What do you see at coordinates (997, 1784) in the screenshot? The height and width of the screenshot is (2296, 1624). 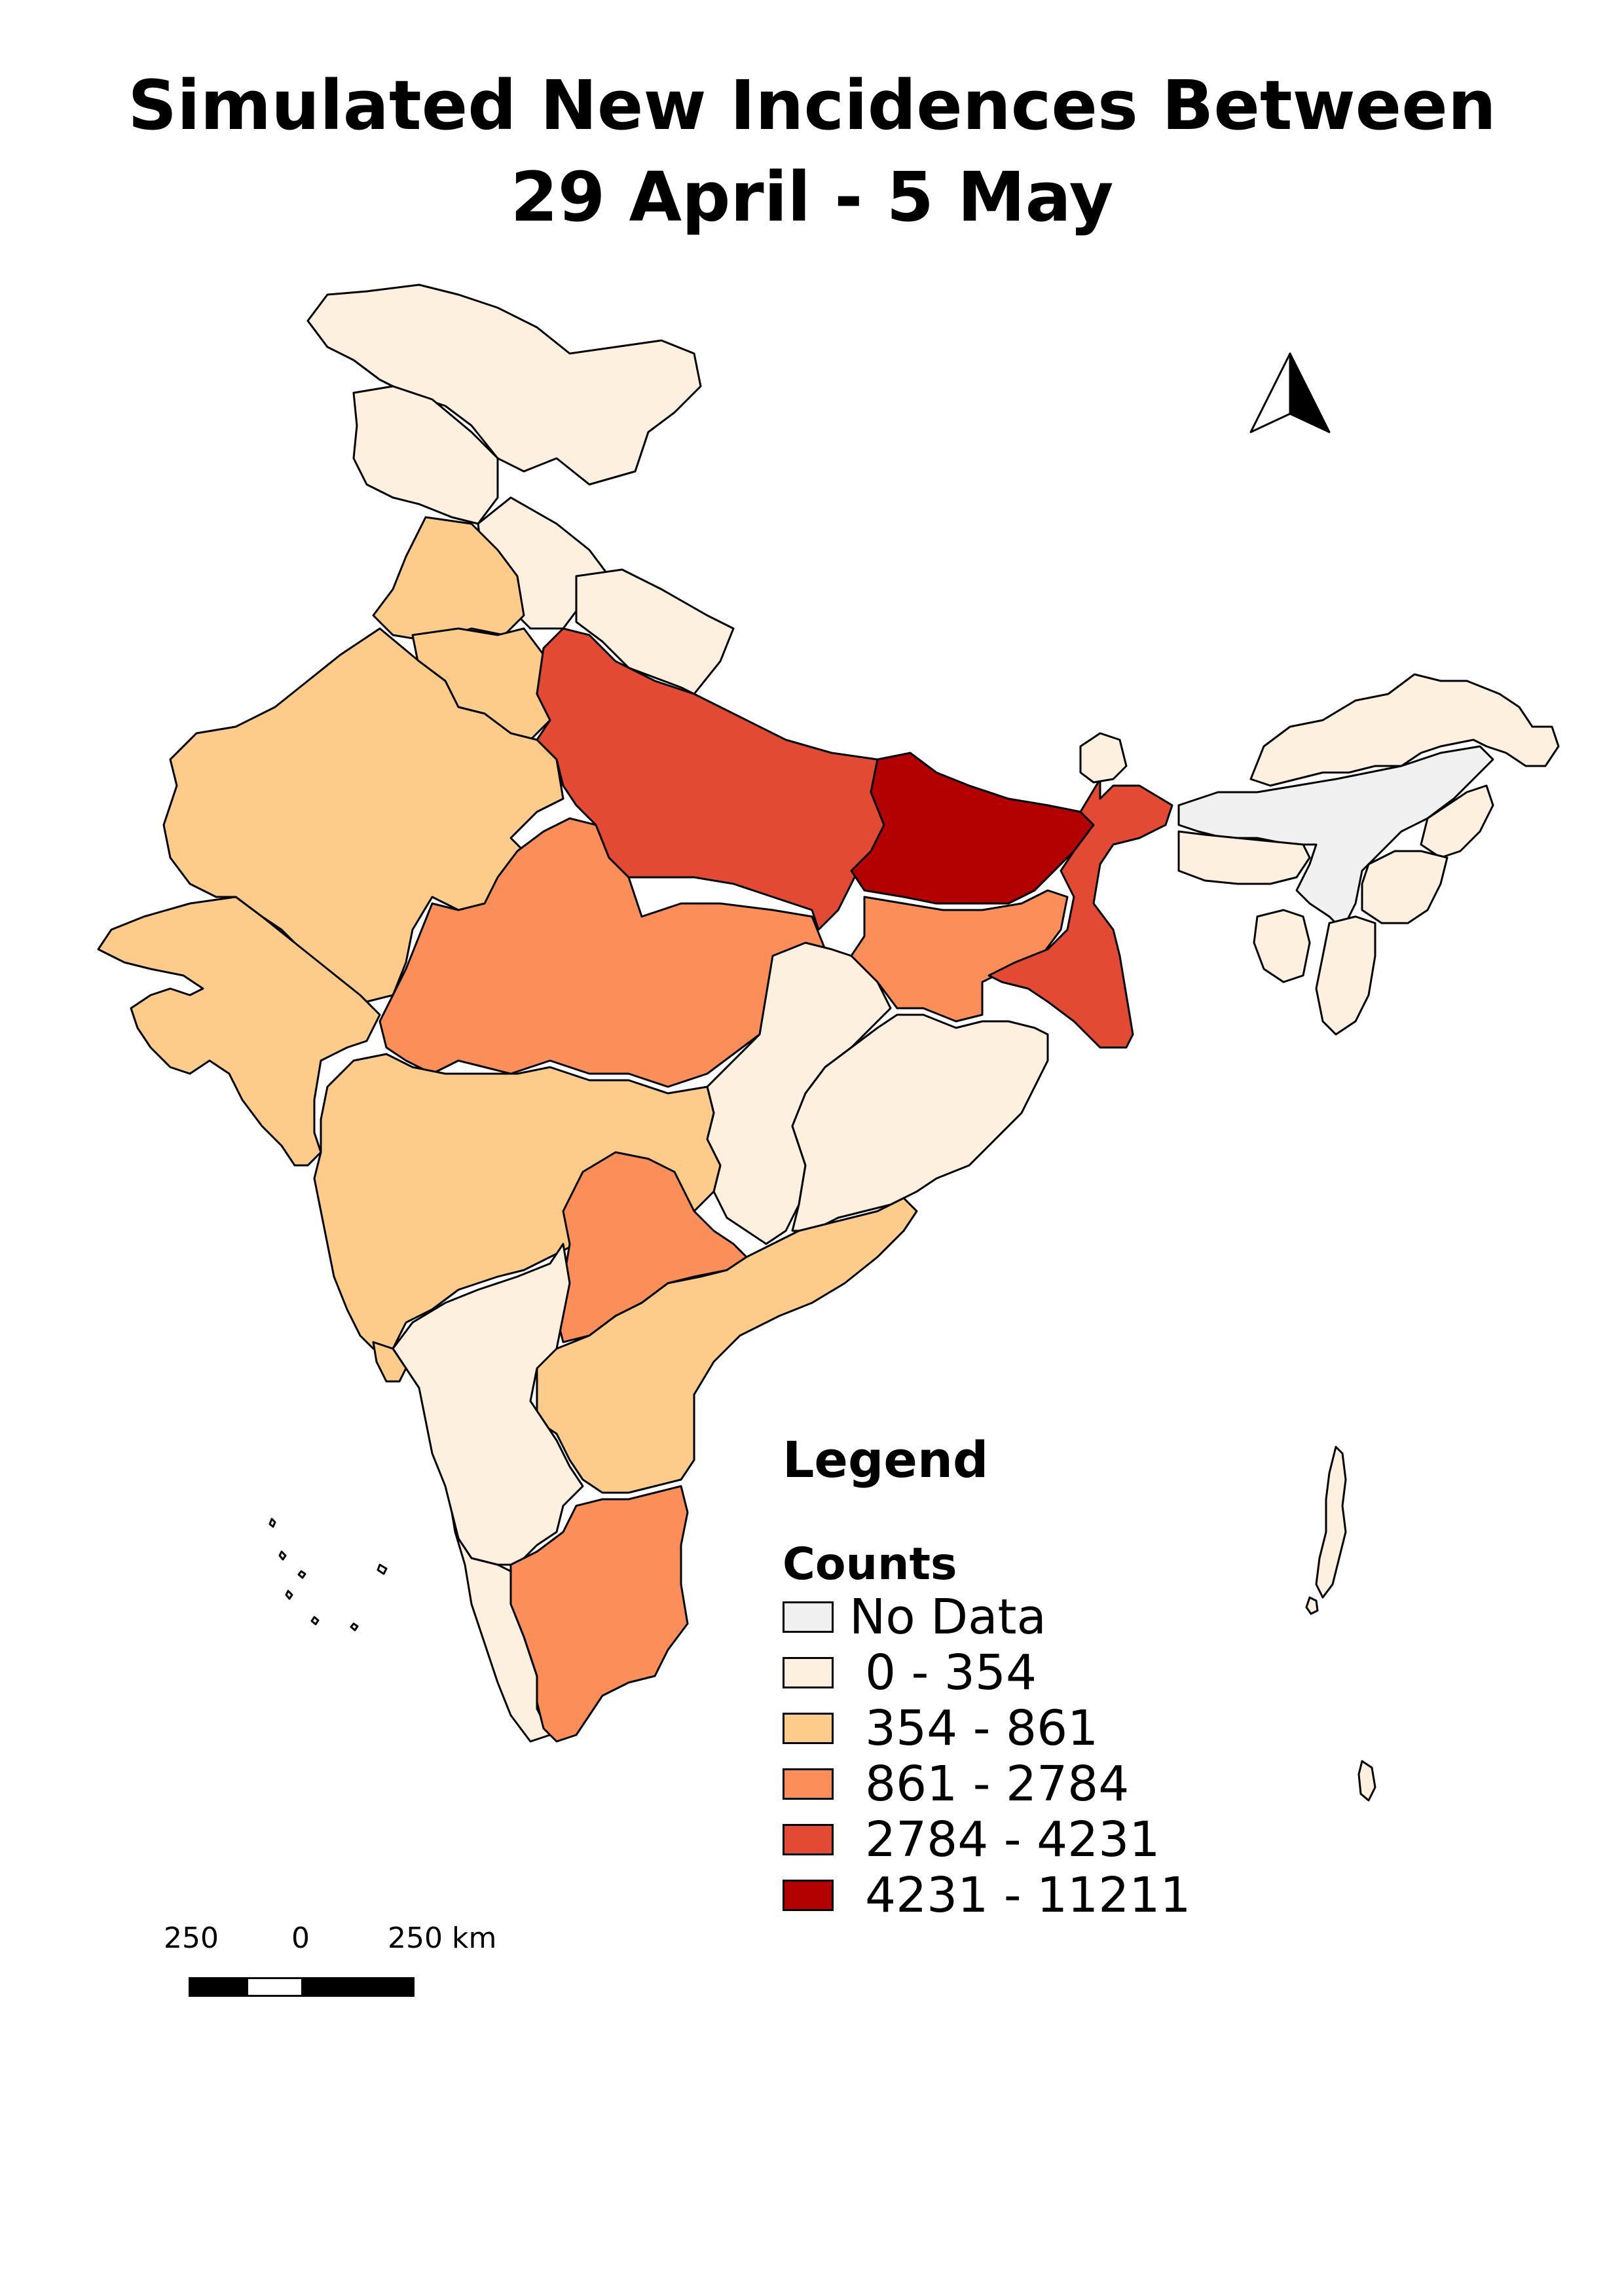 I see `legend-label: 861 - 2784` at bounding box center [997, 1784].